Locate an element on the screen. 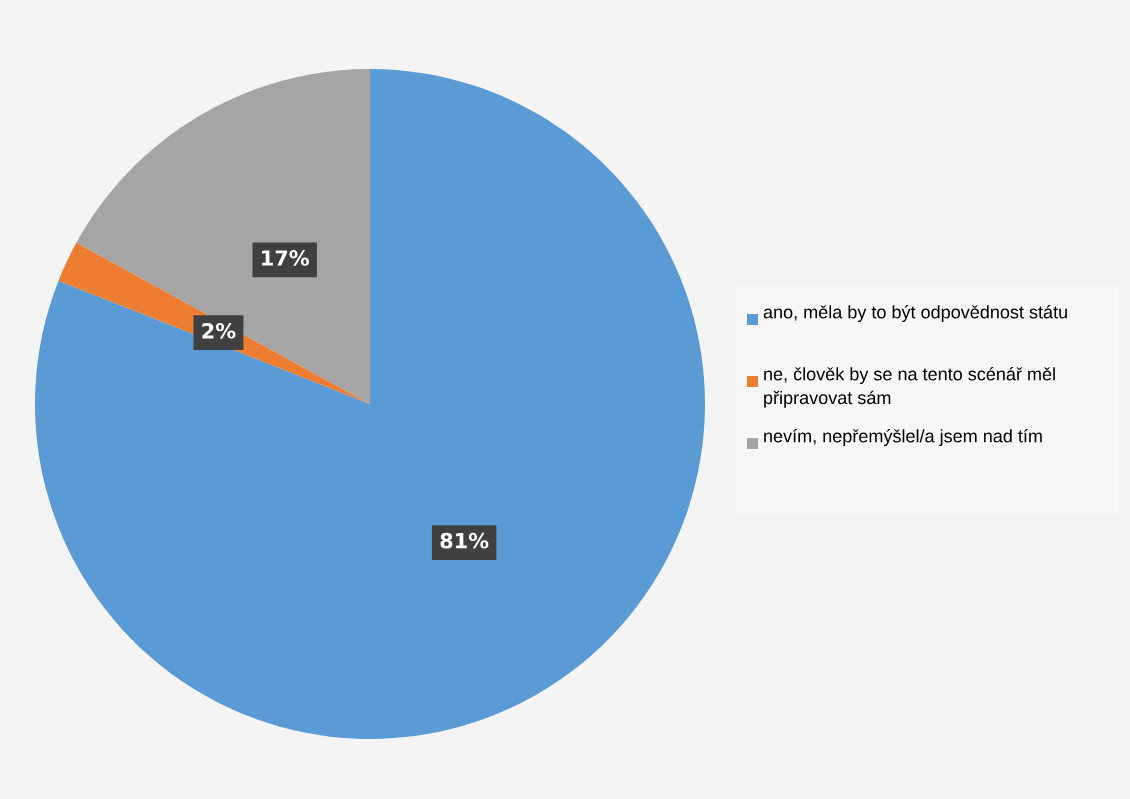  legend-label: ano, měla by to být odpovědnost státu is located at coordinates (915, 314).